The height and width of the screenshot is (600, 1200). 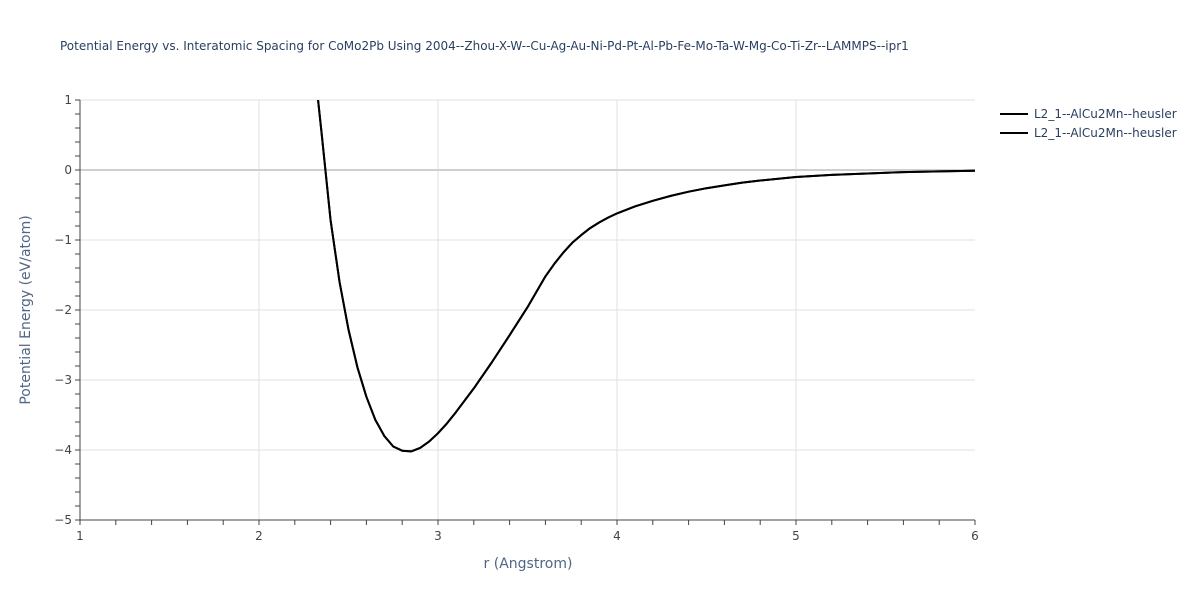 What do you see at coordinates (80, 536) in the screenshot?
I see `x-tick-label: 1` at bounding box center [80, 536].